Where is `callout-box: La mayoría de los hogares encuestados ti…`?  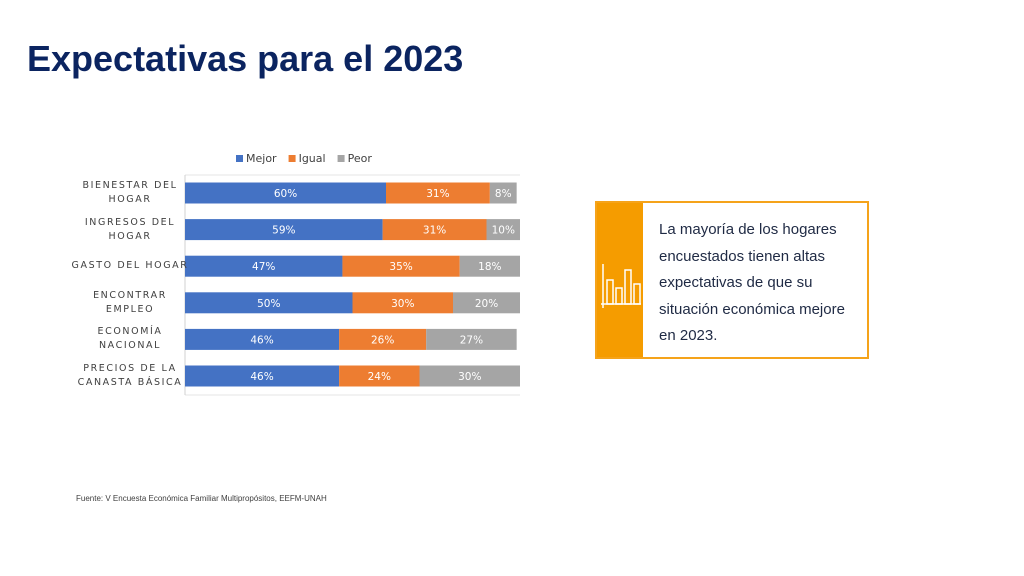 callout-box: La mayoría de los hogares encuestados ti… is located at coordinates (732, 280).